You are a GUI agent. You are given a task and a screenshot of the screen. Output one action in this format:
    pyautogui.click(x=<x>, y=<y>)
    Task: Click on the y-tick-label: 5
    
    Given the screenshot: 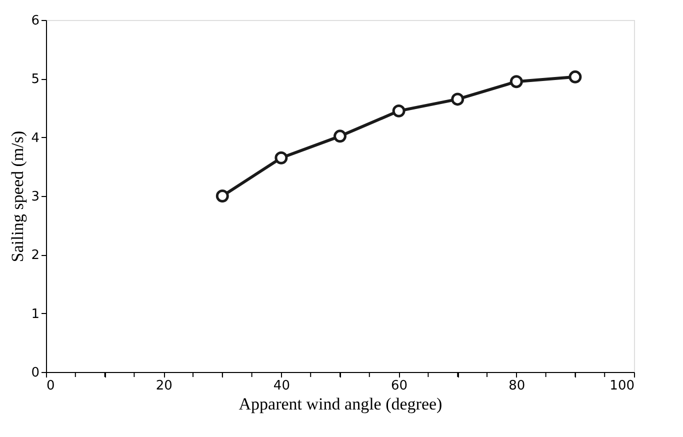 What is the action you would take?
    pyautogui.click(x=35, y=80)
    